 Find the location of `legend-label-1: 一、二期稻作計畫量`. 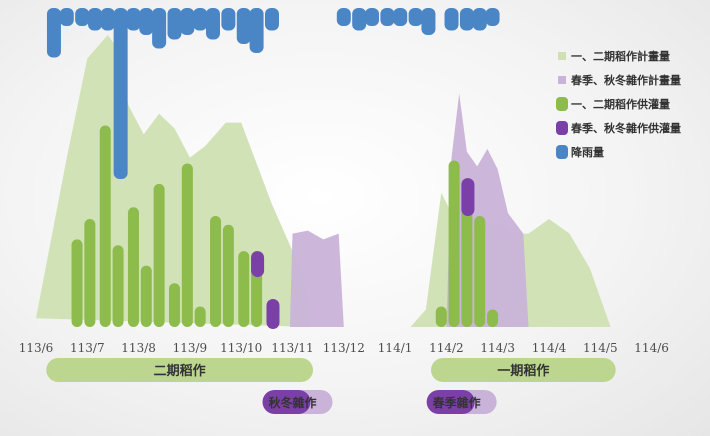

legend-label-1: 一、二期稻作計畫量 is located at coordinates (620, 56).